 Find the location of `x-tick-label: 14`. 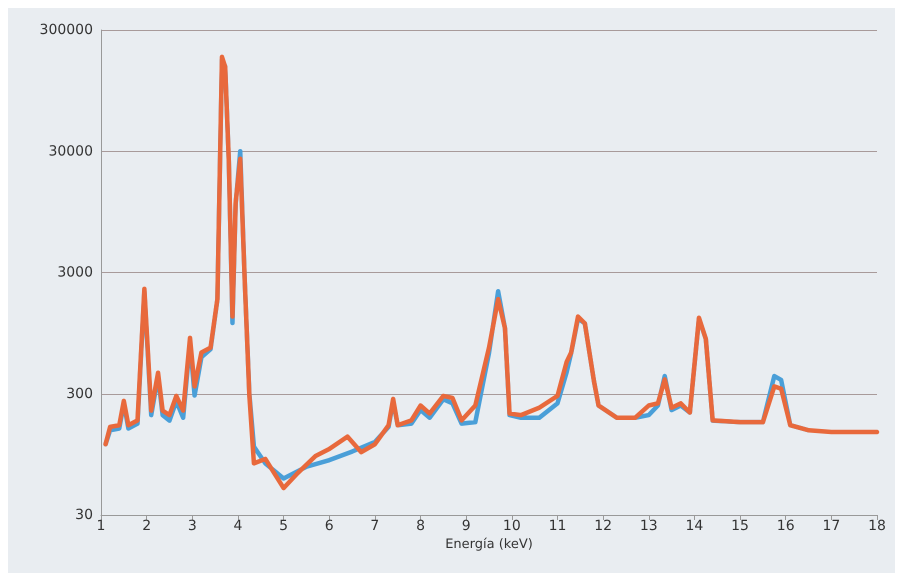

x-tick-label: 14 is located at coordinates (695, 526).